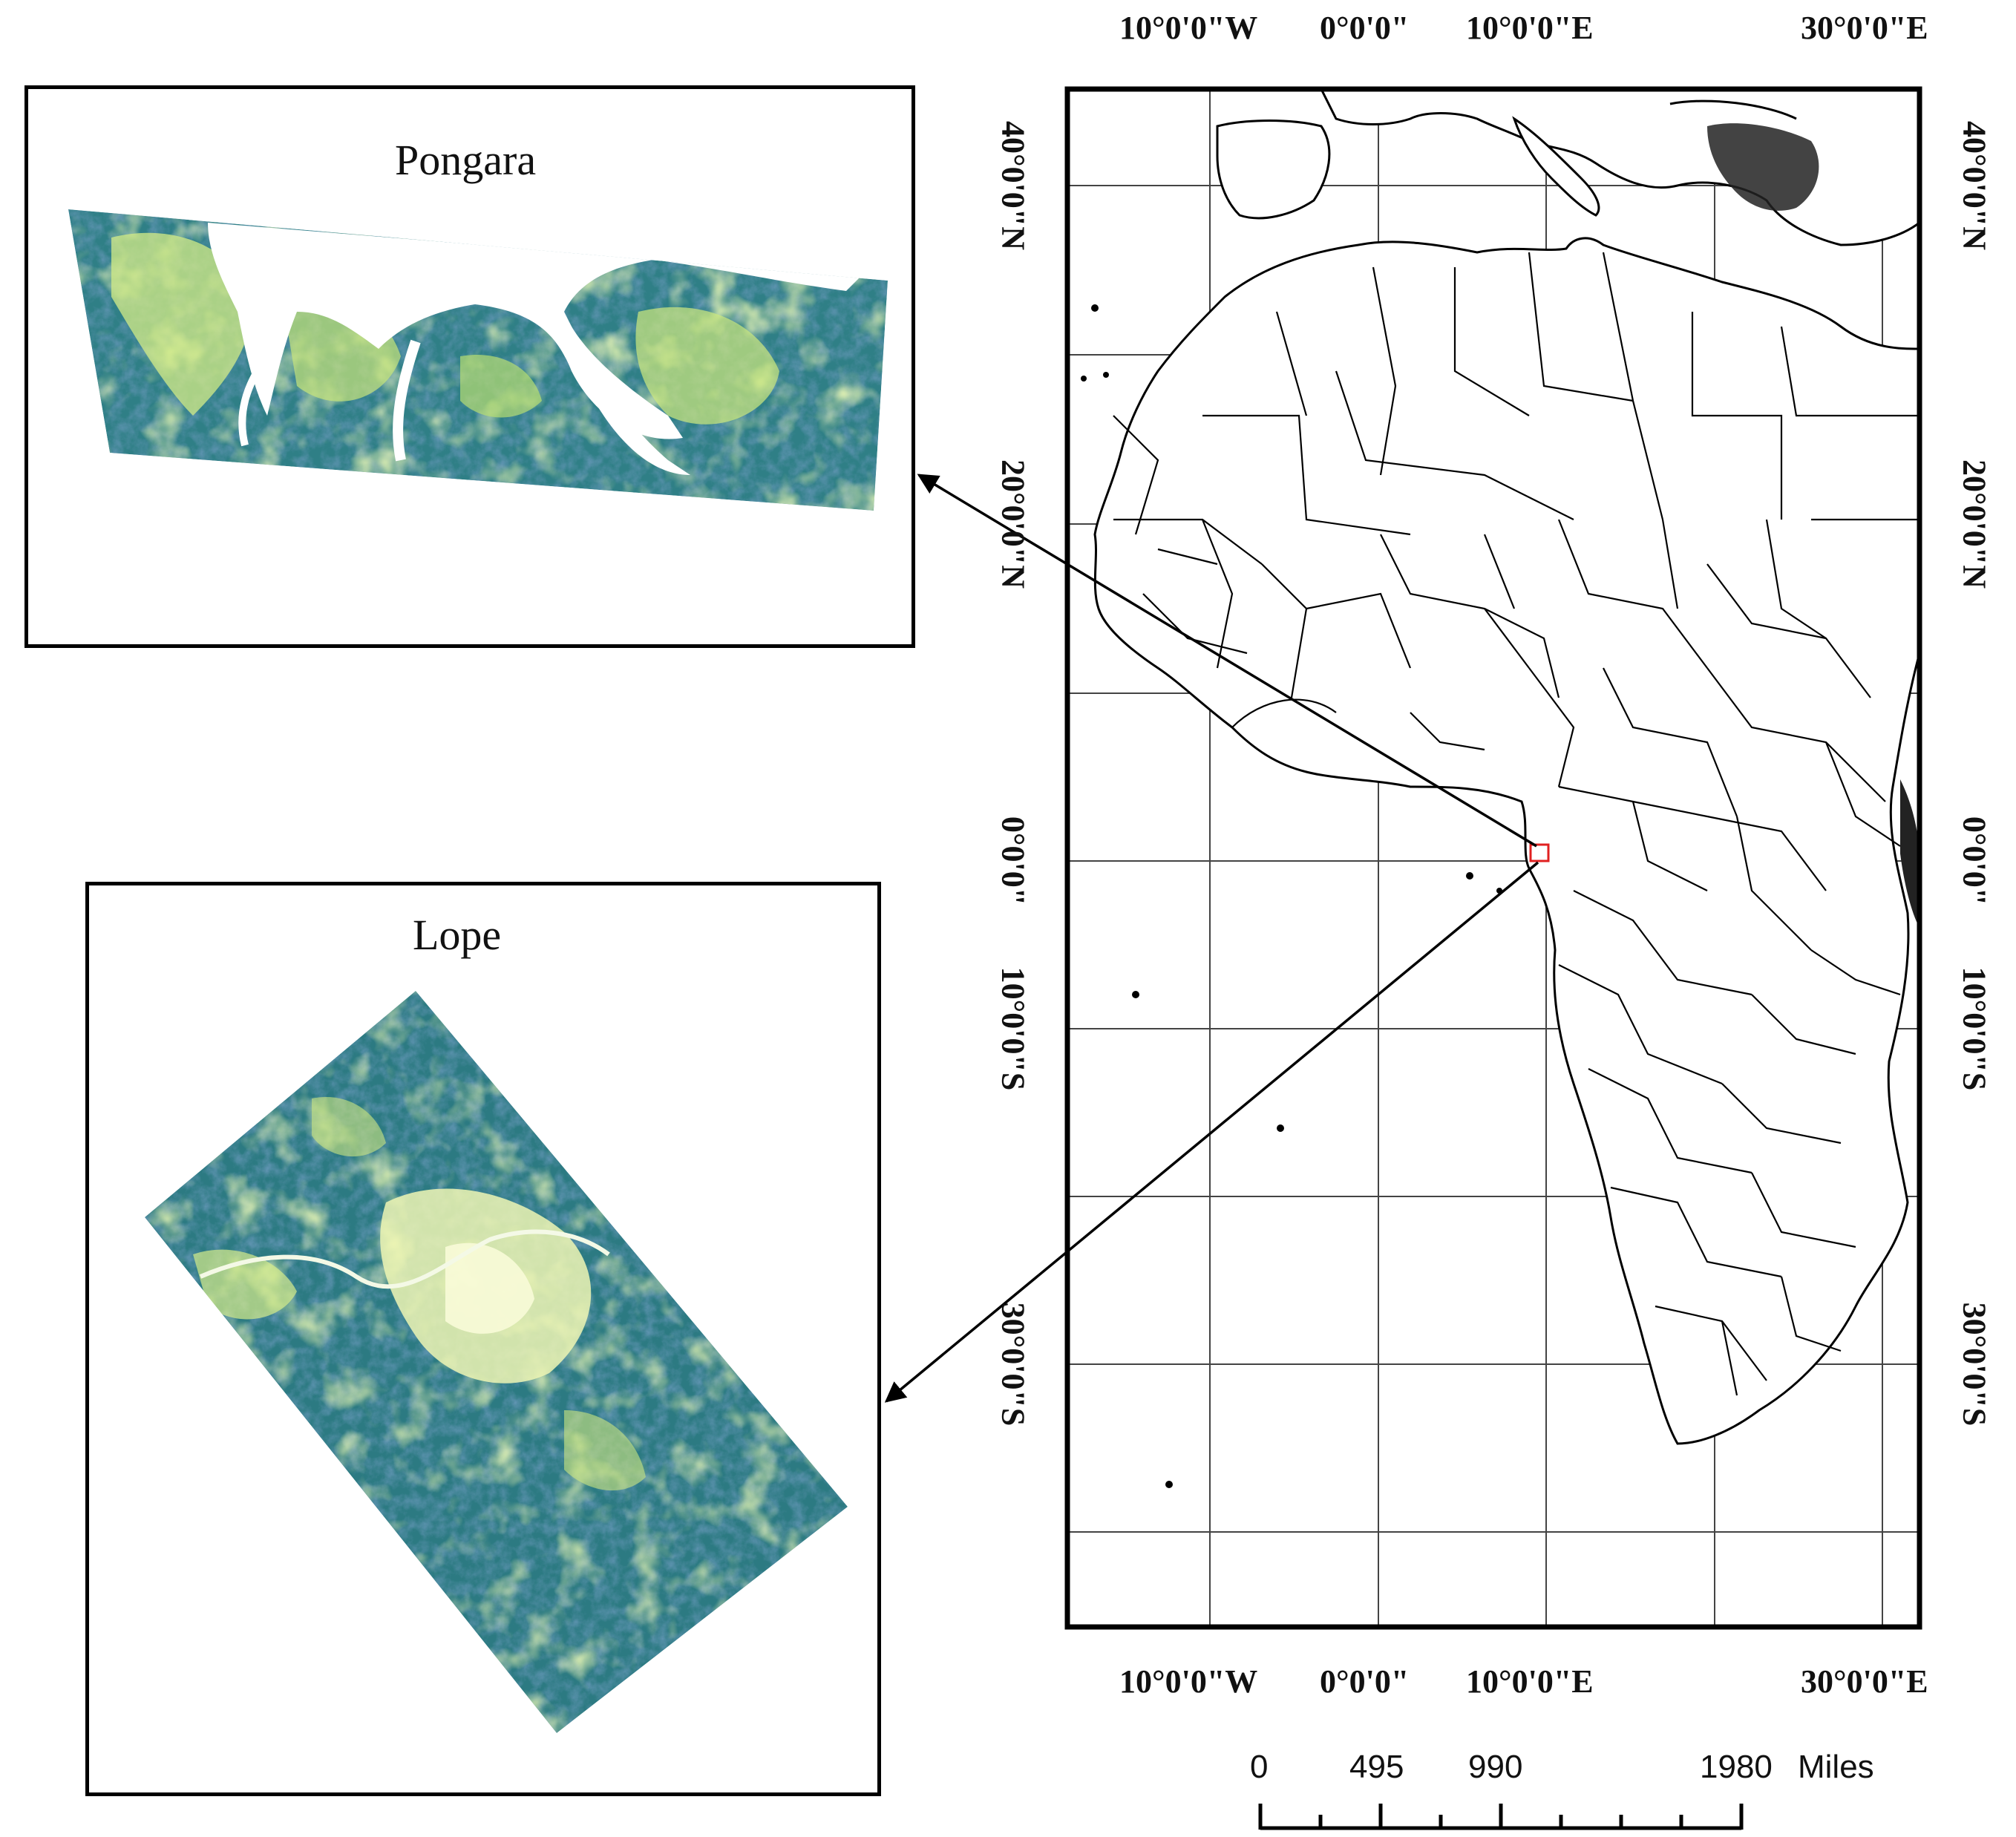  What do you see at coordinates (1014, 524) in the screenshot?
I see `lat-label-left-20n: 20°0'0"N` at bounding box center [1014, 524].